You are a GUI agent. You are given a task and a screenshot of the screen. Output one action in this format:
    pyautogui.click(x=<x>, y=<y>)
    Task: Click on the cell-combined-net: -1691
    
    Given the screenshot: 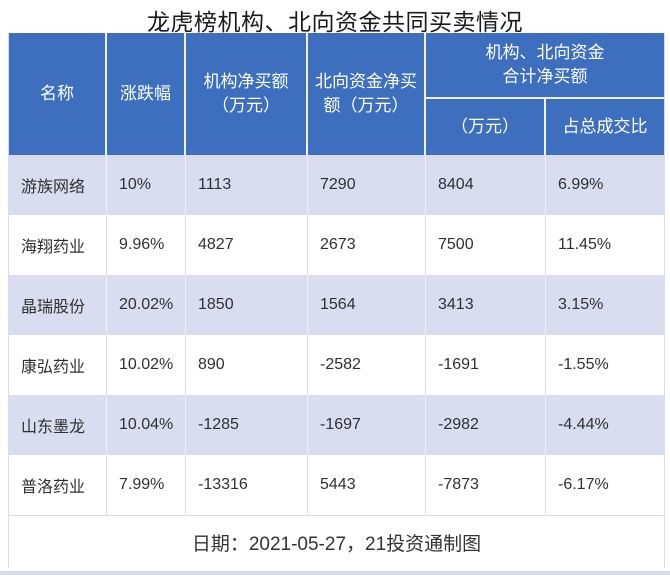 What is the action you would take?
    pyautogui.click(x=486, y=365)
    